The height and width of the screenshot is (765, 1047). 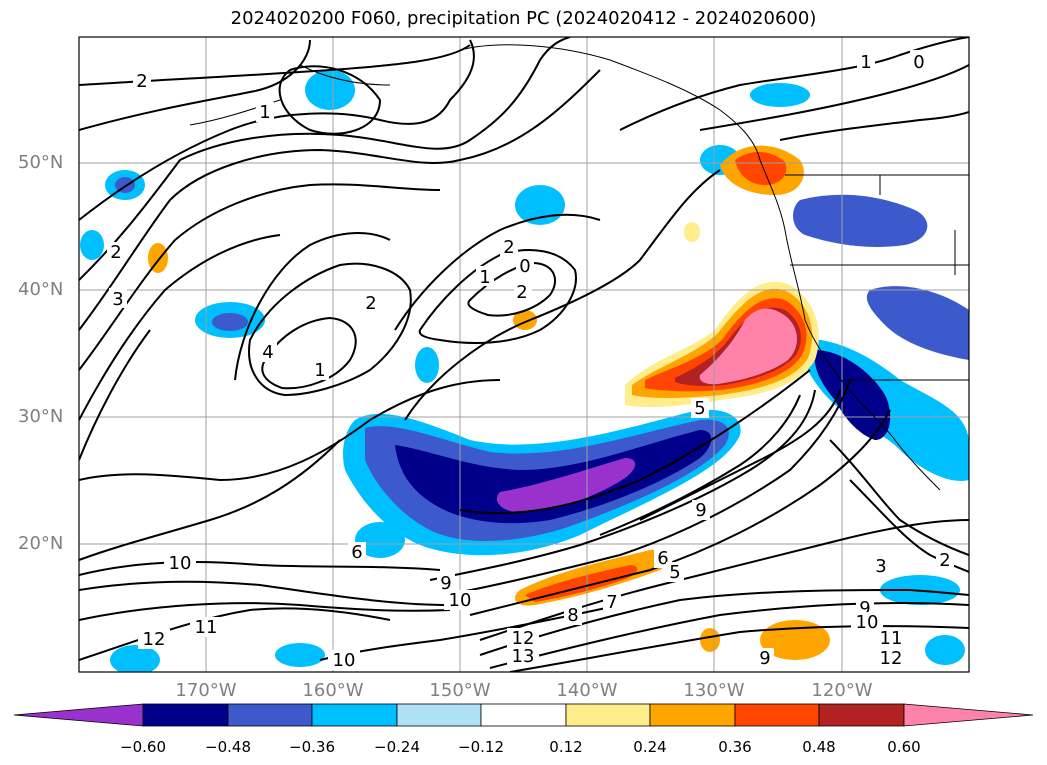 What do you see at coordinates (819, 747) in the screenshot?
I see `colorbar-label: 0.48` at bounding box center [819, 747].